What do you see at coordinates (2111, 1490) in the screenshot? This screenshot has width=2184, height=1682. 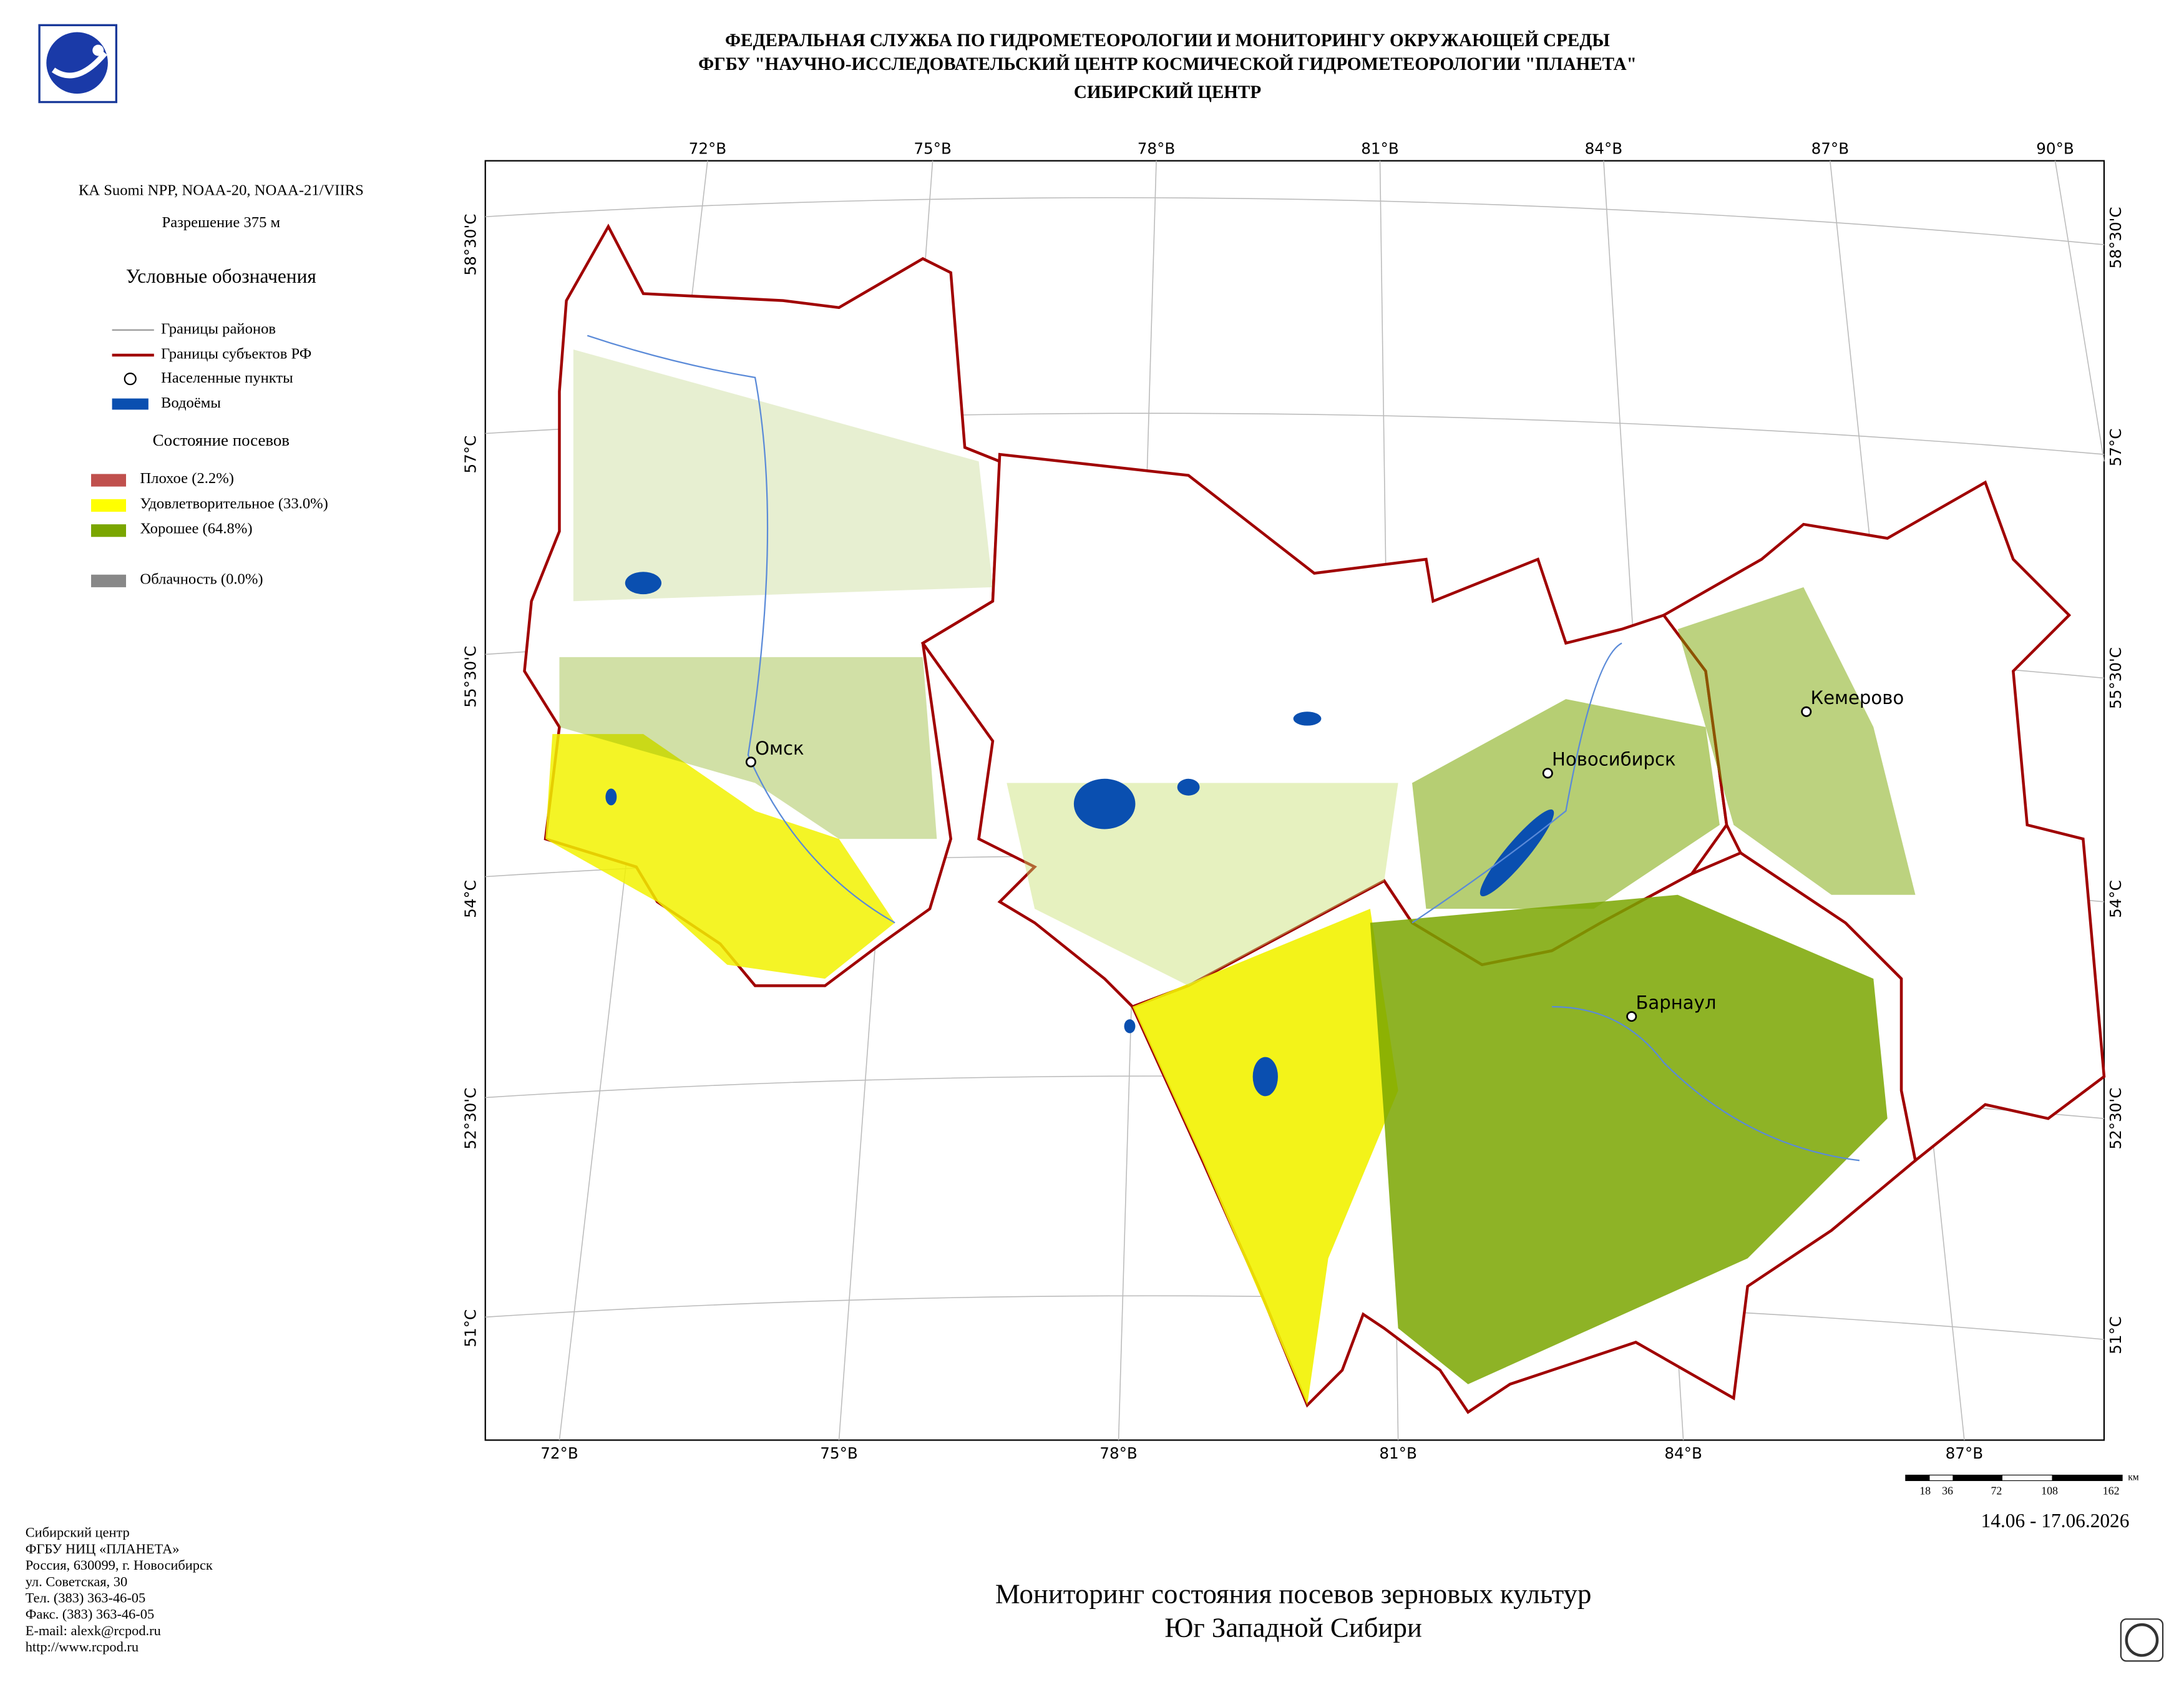 I see `scale-label: 162` at bounding box center [2111, 1490].